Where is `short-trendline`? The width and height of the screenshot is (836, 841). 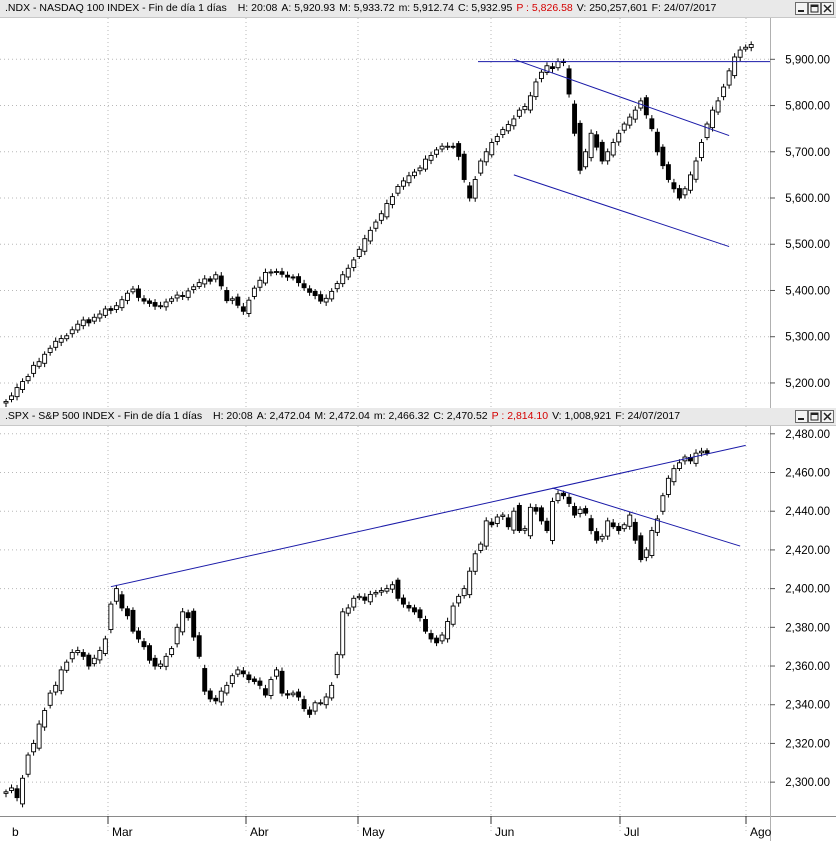
short-trendline is located at coordinates (646, 517).